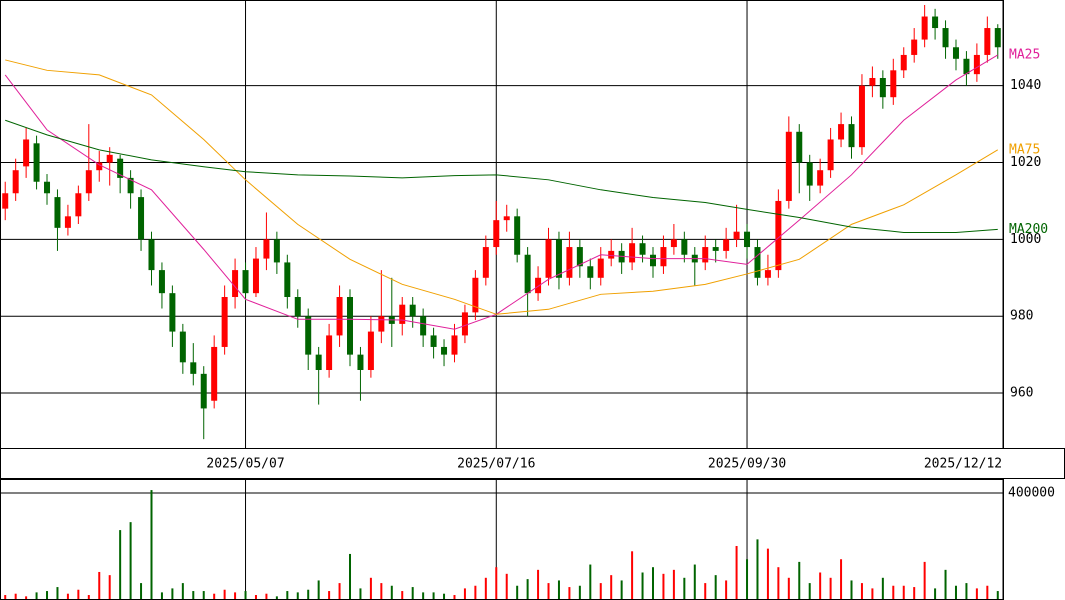 Image resolution: width=1065 pixels, height=600 pixels. I want to click on y-tick-label: 400000, so click(1031, 492).